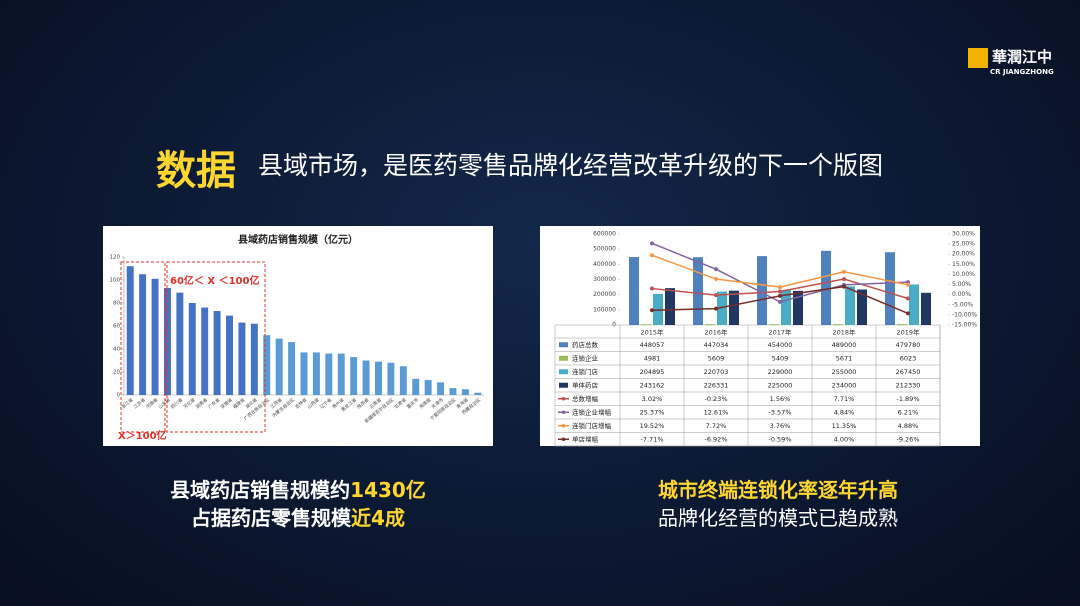 The height and width of the screenshot is (606, 1080). I want to click on y-tick-label: 500000, so click(604, 249).